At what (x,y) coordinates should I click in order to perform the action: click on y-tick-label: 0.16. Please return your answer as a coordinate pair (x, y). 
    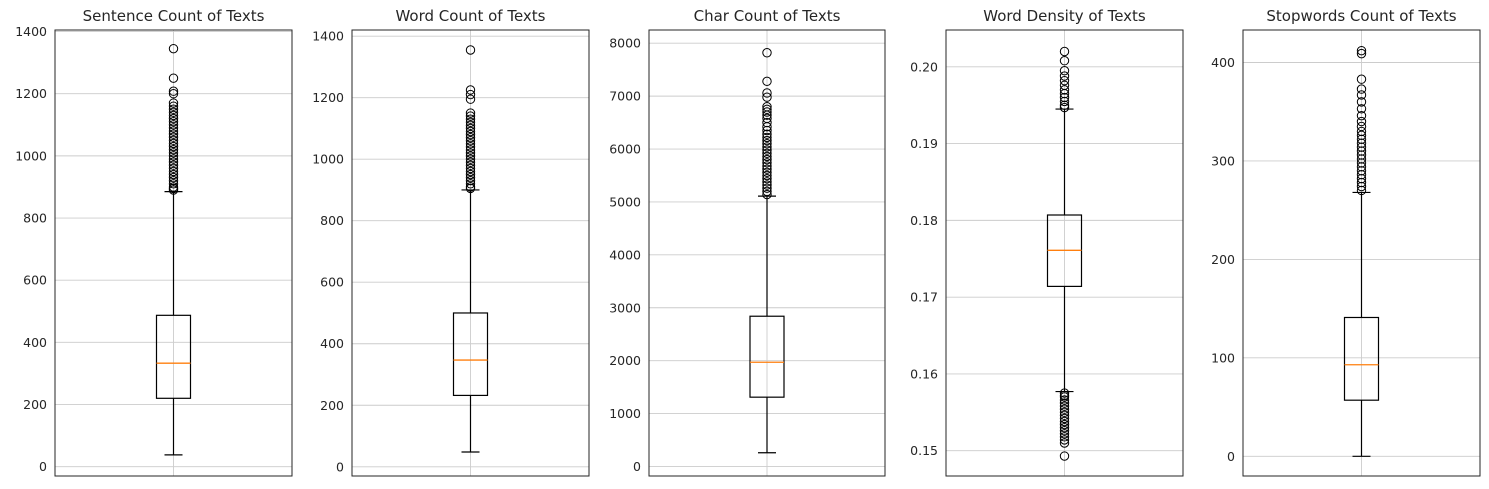
    Looking at the image, I should click on (924, 373).